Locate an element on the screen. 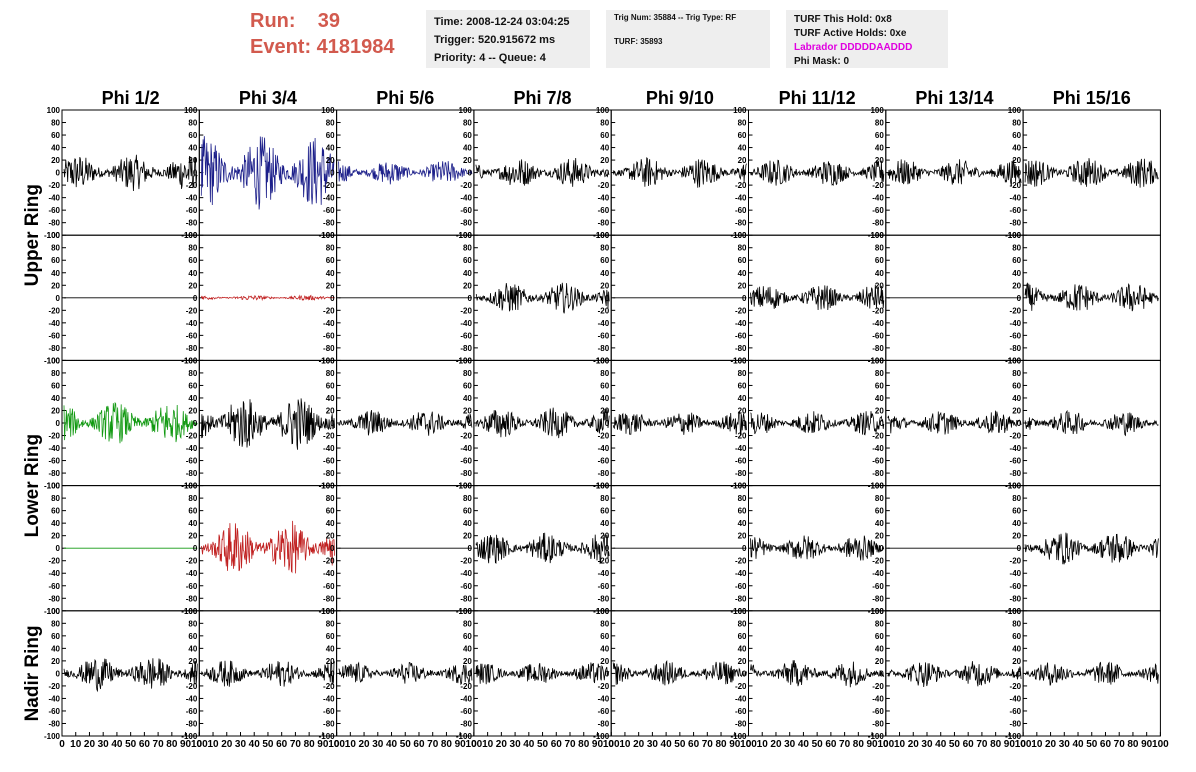 The width and height of the screenshot is (1196, 772). x-tick-label: 20 is located at coordinates (502, 744).